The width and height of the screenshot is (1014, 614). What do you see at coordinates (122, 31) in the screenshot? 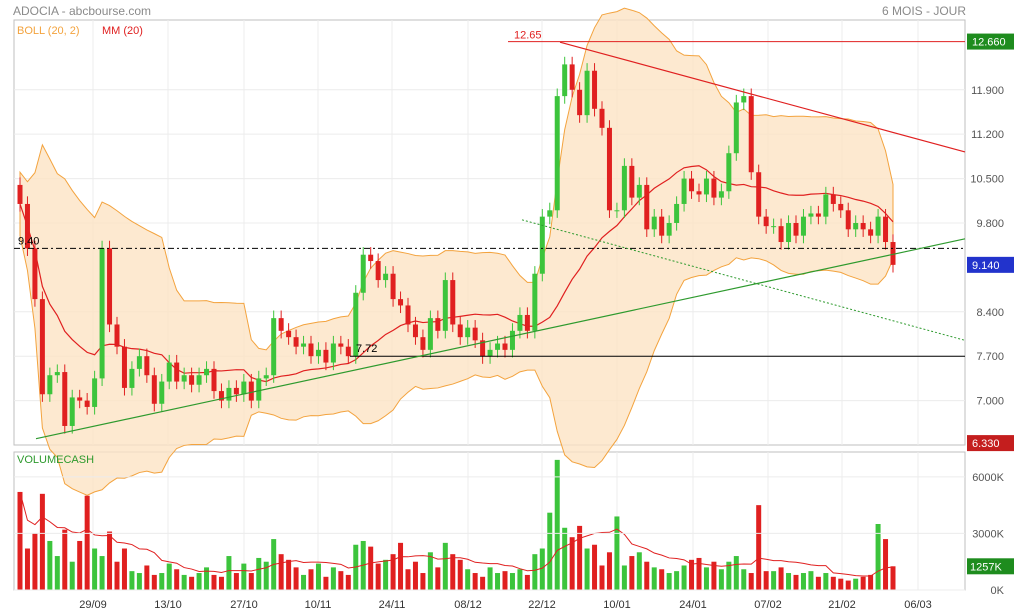
I see `legend-mm: MM (20)` at bounding box center [122, 31].